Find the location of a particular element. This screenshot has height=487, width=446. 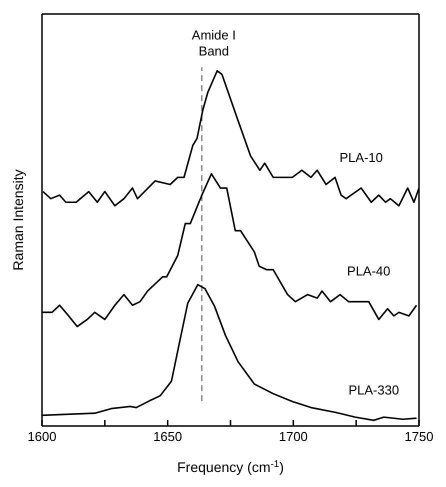

series-label: PLA-330 is located at coordinates (374, 390).